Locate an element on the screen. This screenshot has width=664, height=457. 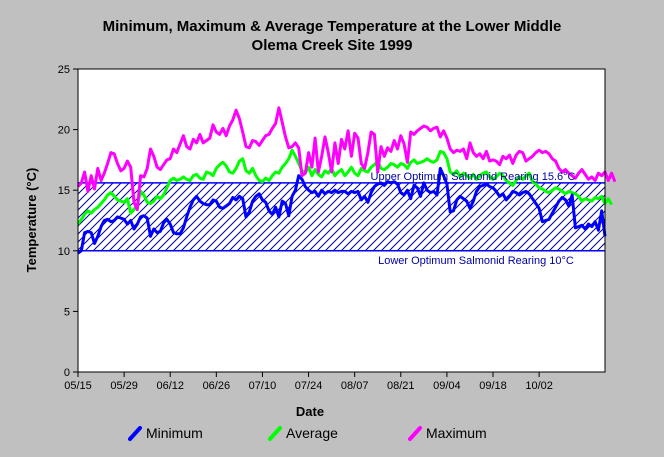
chart-title-line2: Olema Creek Site 1999 is located at coordinates (332, 45).